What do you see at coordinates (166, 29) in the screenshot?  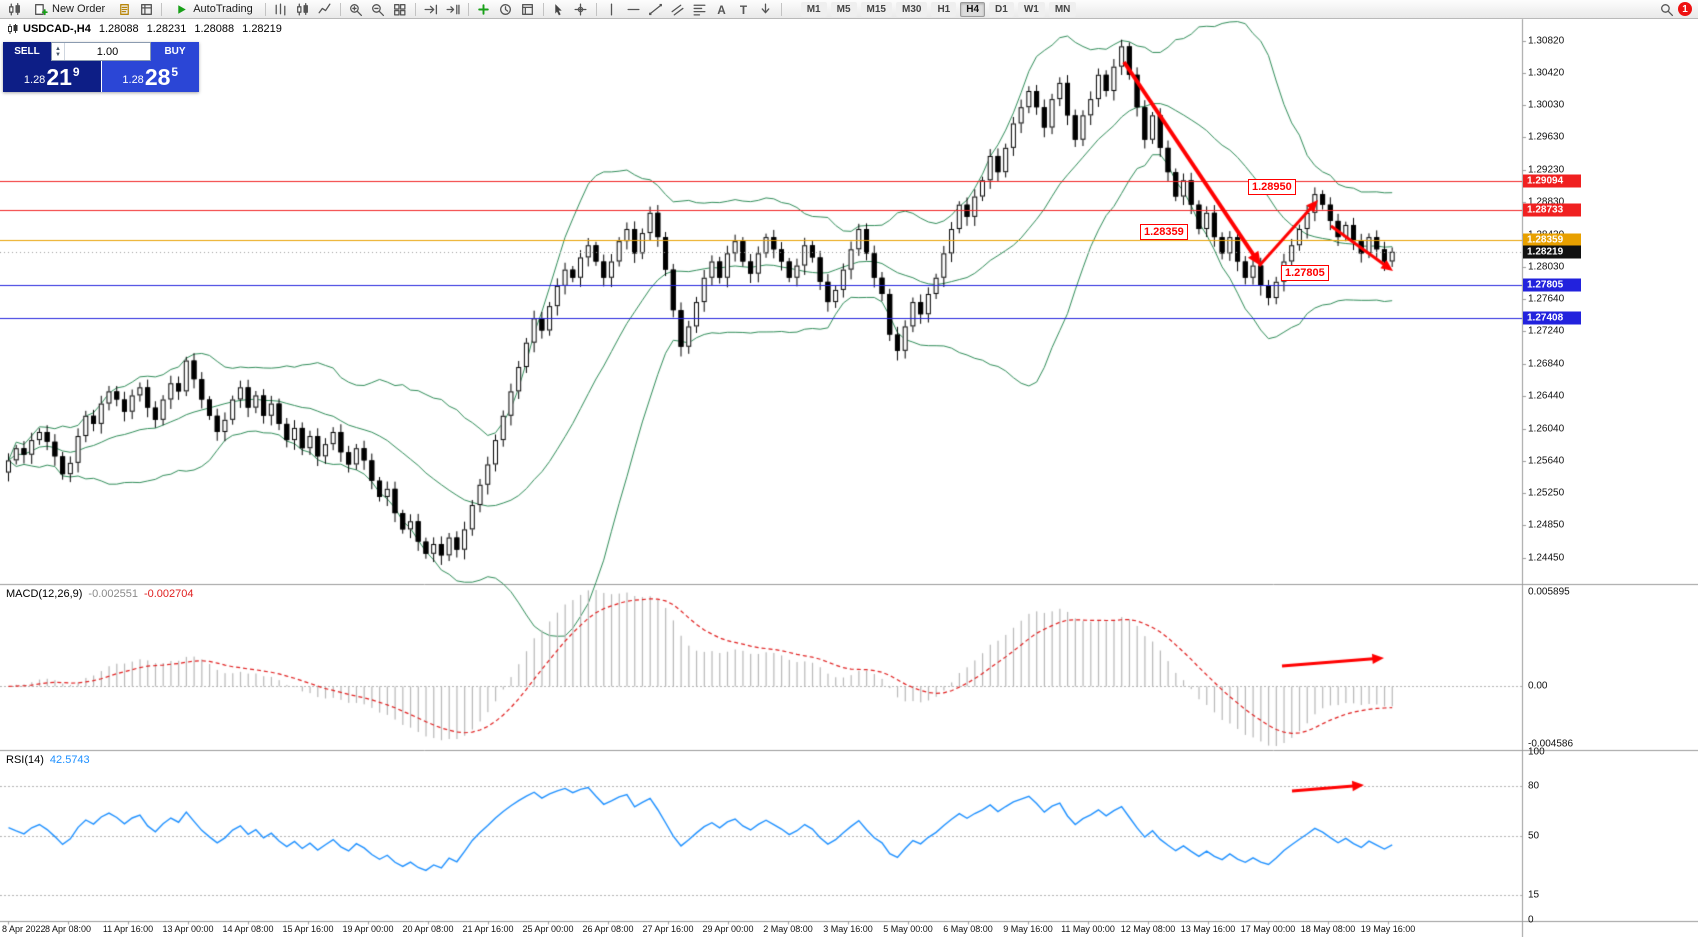 I see `bar-high: 1.28231` at bounding box center [166, 29].